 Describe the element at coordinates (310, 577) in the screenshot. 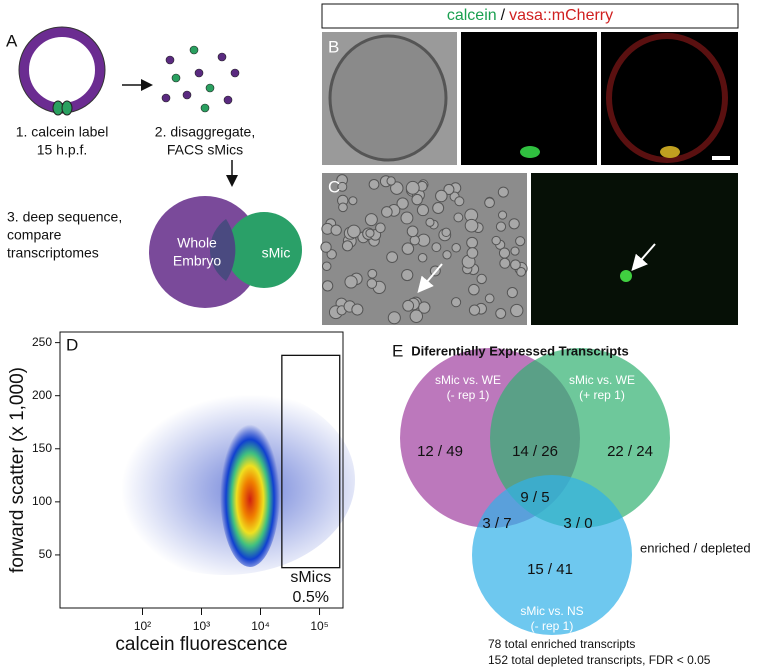

I see `gate-label: sMics` at that location.